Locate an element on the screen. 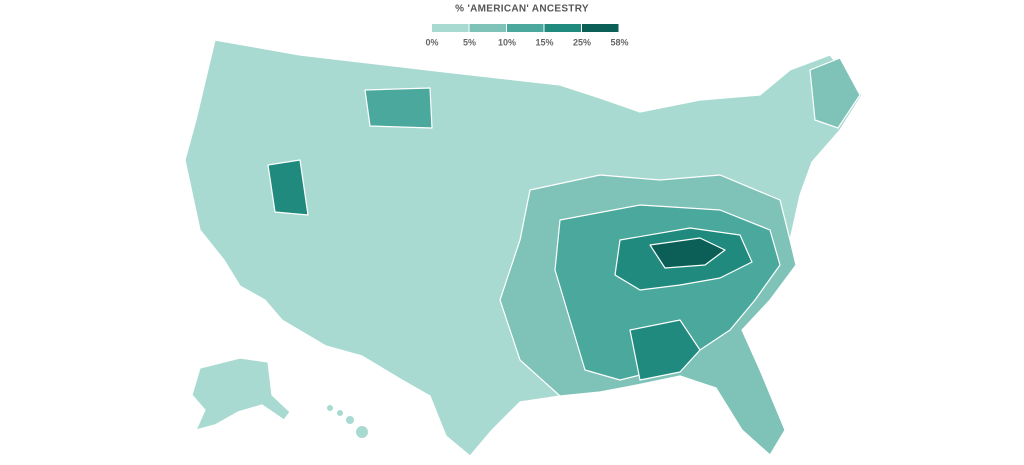 The height and width of the screenshot is (465, 1024). legend-title: % 'AMERICAN' ANCESTRY is located at coordinates (522, 9).